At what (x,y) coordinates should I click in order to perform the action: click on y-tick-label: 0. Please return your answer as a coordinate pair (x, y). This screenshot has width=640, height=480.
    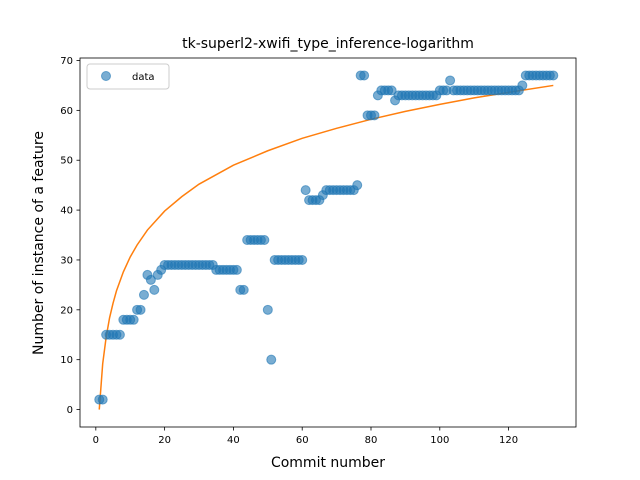
    Looking at the image, I should click on (70, 410).